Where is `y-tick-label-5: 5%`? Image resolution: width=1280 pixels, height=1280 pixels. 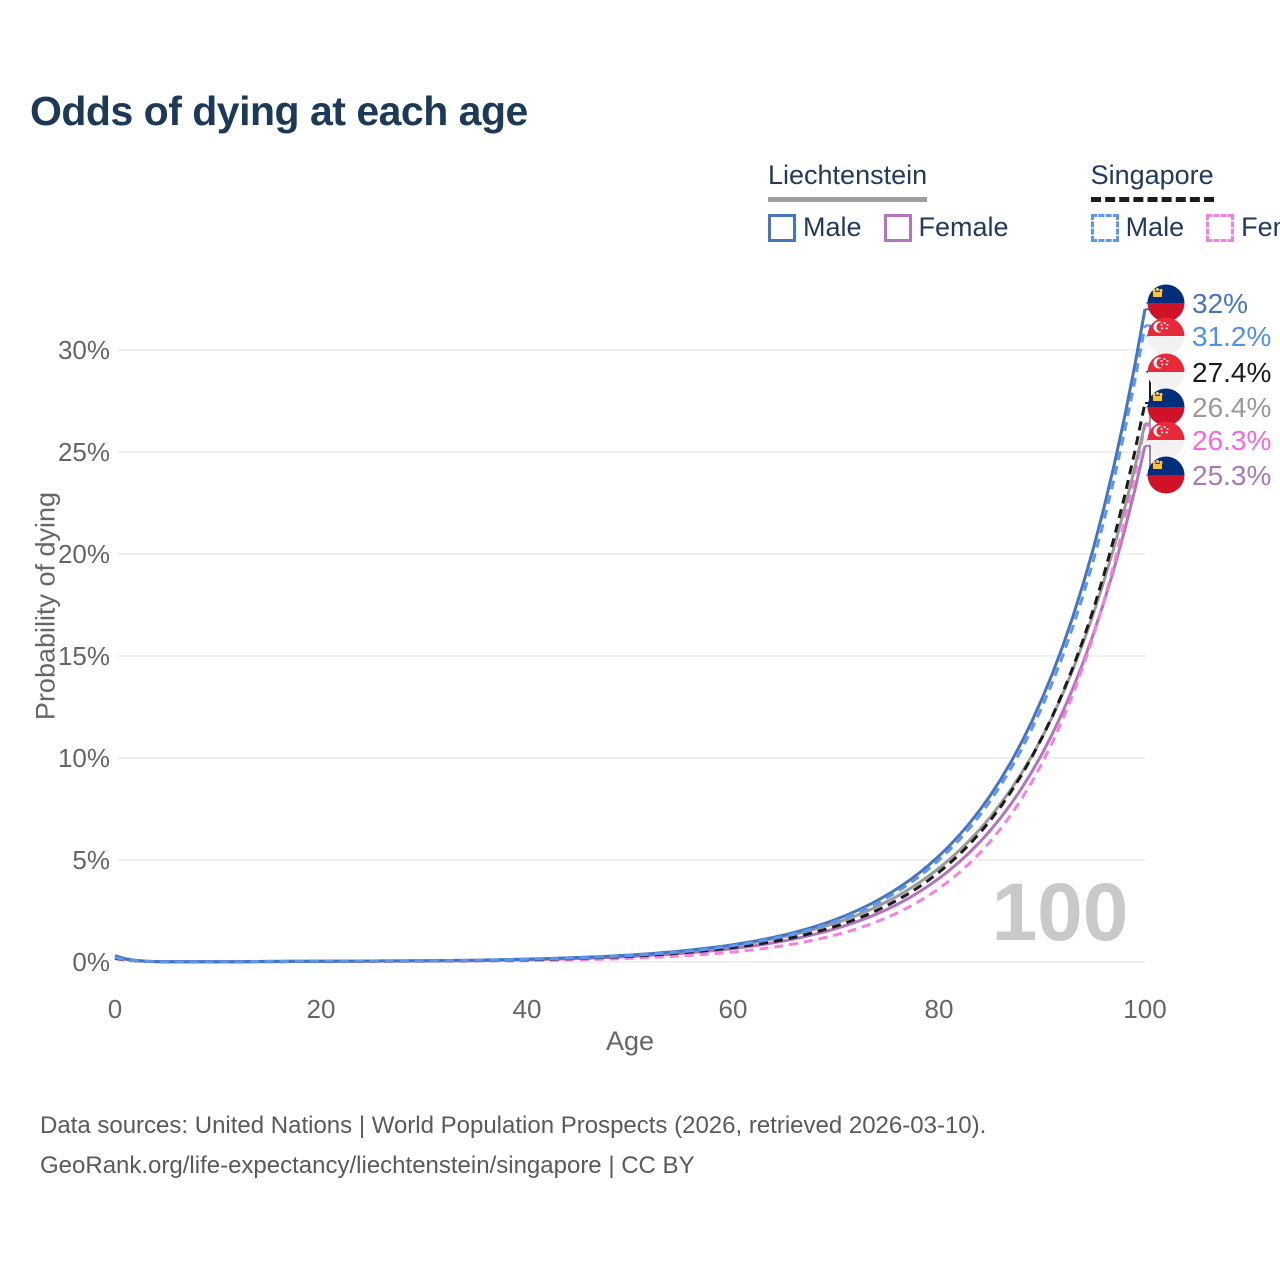
y-tick-label-5: 5% is located at coordinates (91, 860).